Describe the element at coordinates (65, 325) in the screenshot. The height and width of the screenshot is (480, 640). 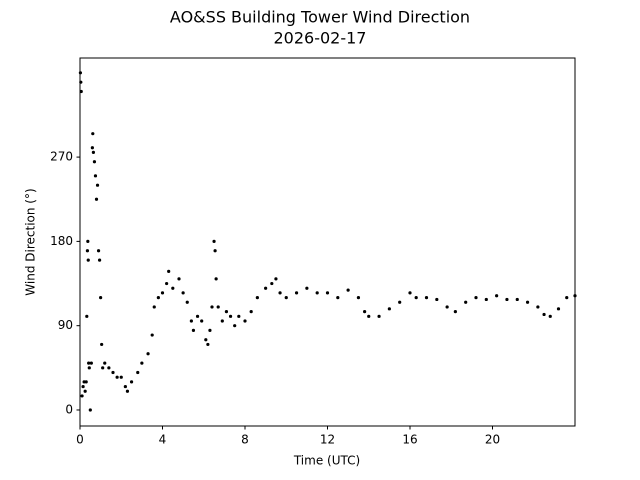
I see `y-tick-label: 90` at that location.